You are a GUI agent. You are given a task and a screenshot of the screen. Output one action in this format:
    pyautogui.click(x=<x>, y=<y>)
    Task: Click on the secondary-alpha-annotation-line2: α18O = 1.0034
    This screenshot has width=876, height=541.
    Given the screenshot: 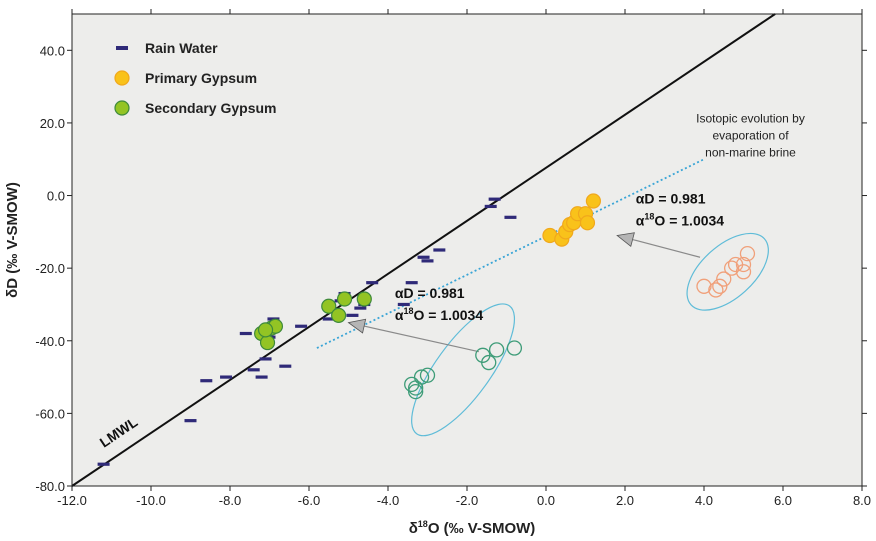 What is the action you would take?
    pyautogui.click(x=439, y=314)
    